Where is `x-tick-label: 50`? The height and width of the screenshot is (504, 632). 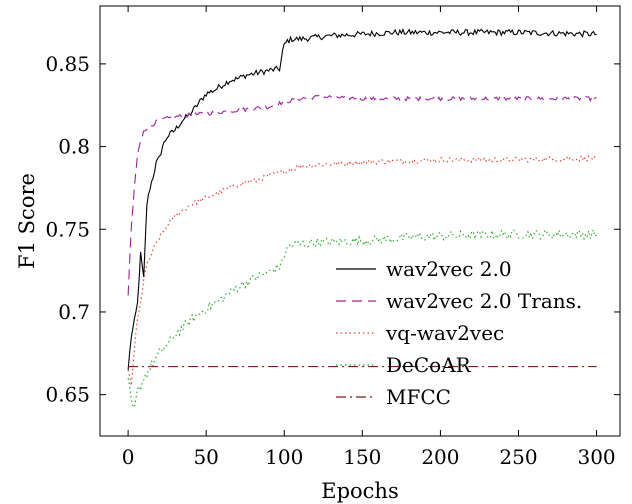
x-tick-label: 50 is located at coordinates (205, 457).